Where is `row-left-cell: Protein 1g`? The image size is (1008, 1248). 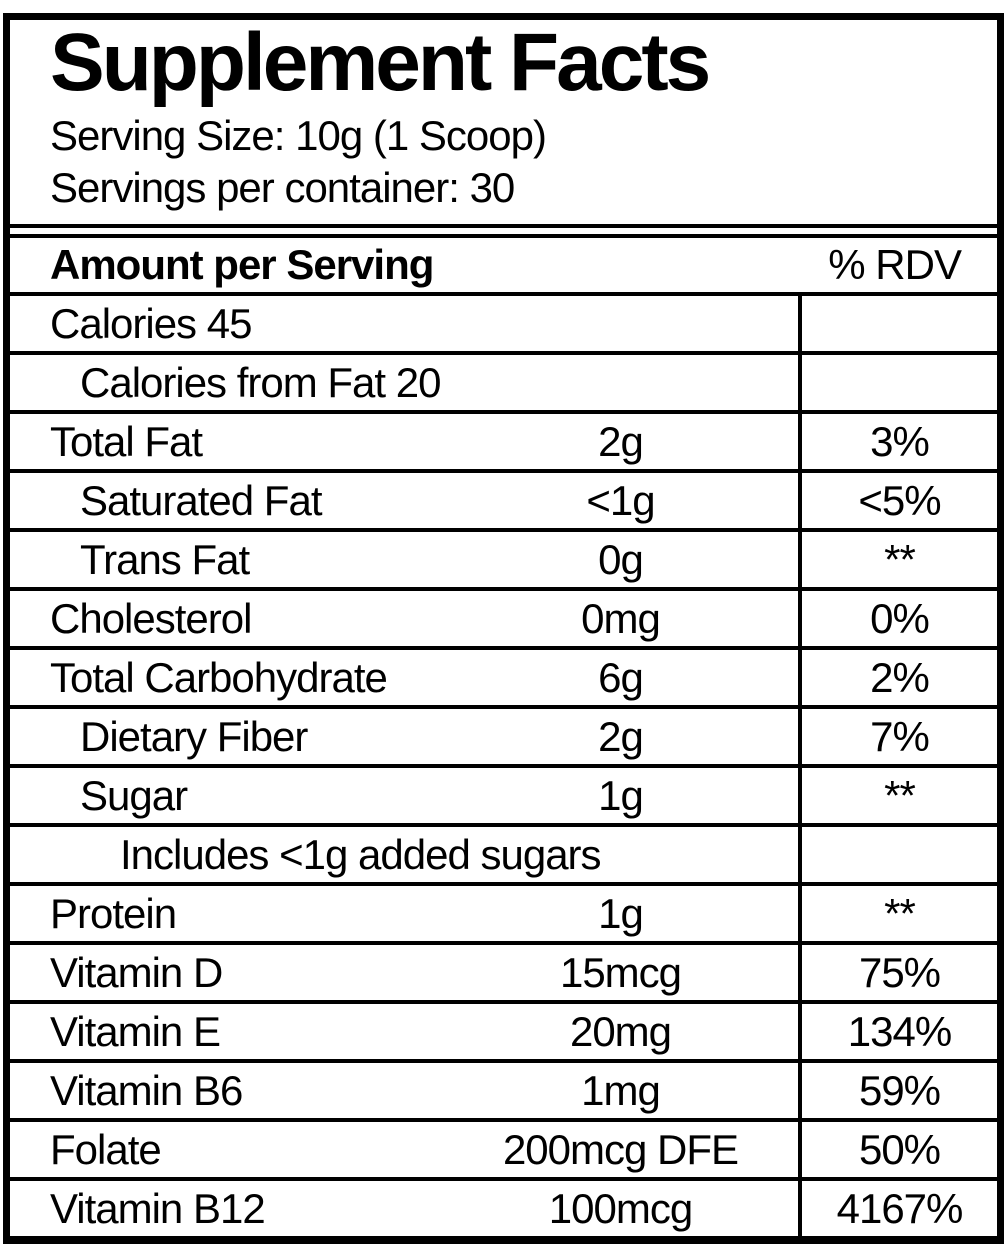 row-left-cell: Protein 1g is located at coordinates (404, 913).